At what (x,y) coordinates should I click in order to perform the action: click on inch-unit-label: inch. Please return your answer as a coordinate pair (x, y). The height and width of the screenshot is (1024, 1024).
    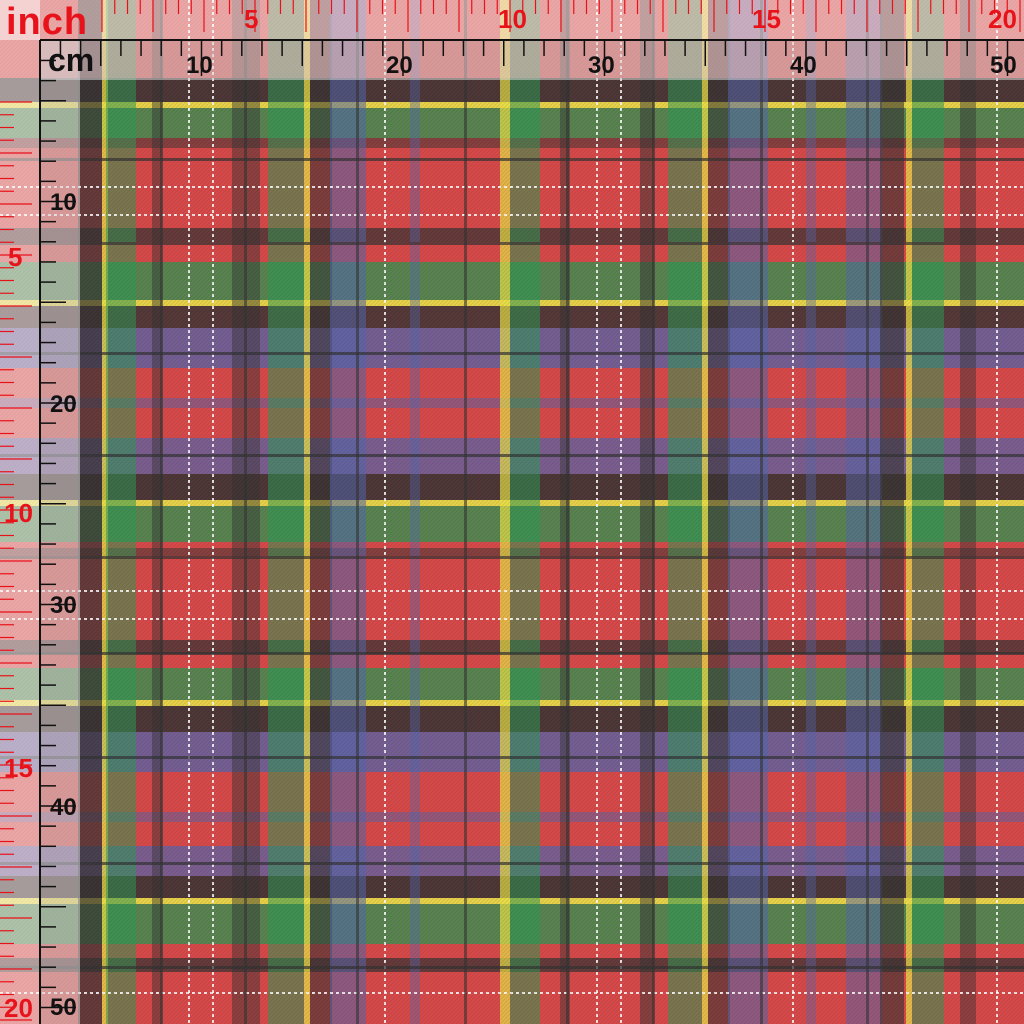
    Looking at the image, I should click on (47, 22).